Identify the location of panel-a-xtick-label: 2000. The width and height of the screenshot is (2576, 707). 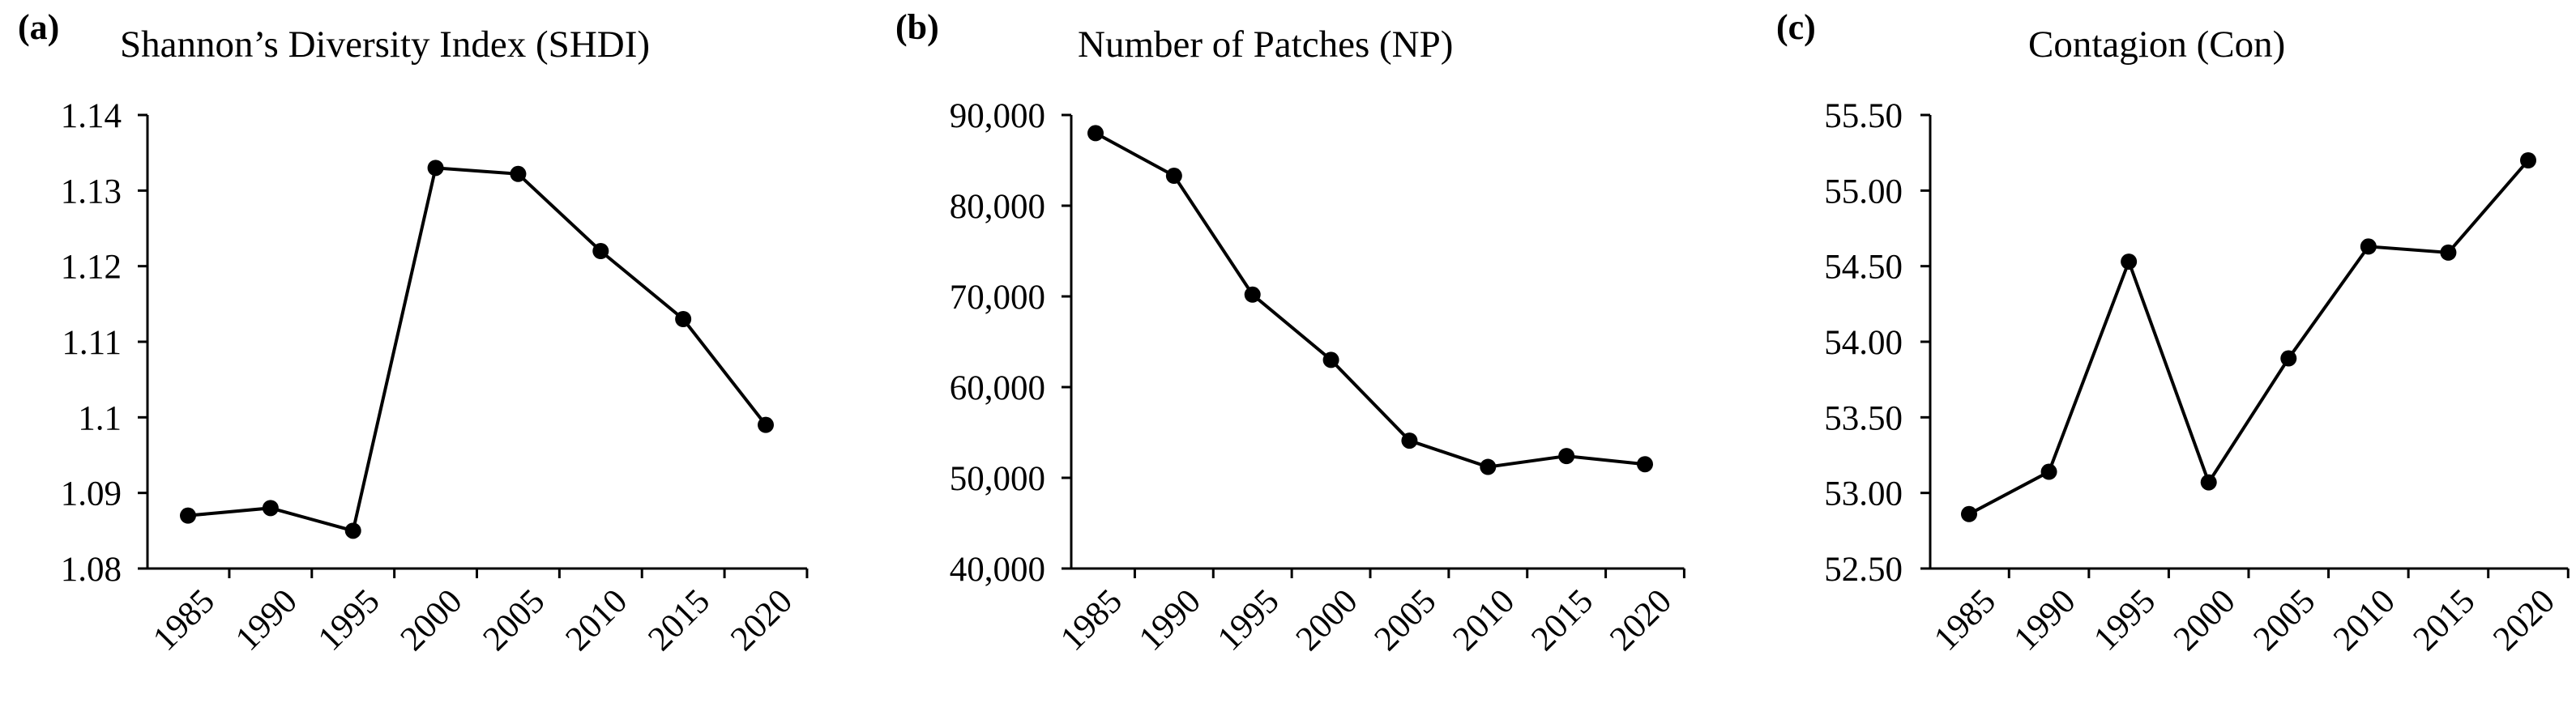
(432, 620).